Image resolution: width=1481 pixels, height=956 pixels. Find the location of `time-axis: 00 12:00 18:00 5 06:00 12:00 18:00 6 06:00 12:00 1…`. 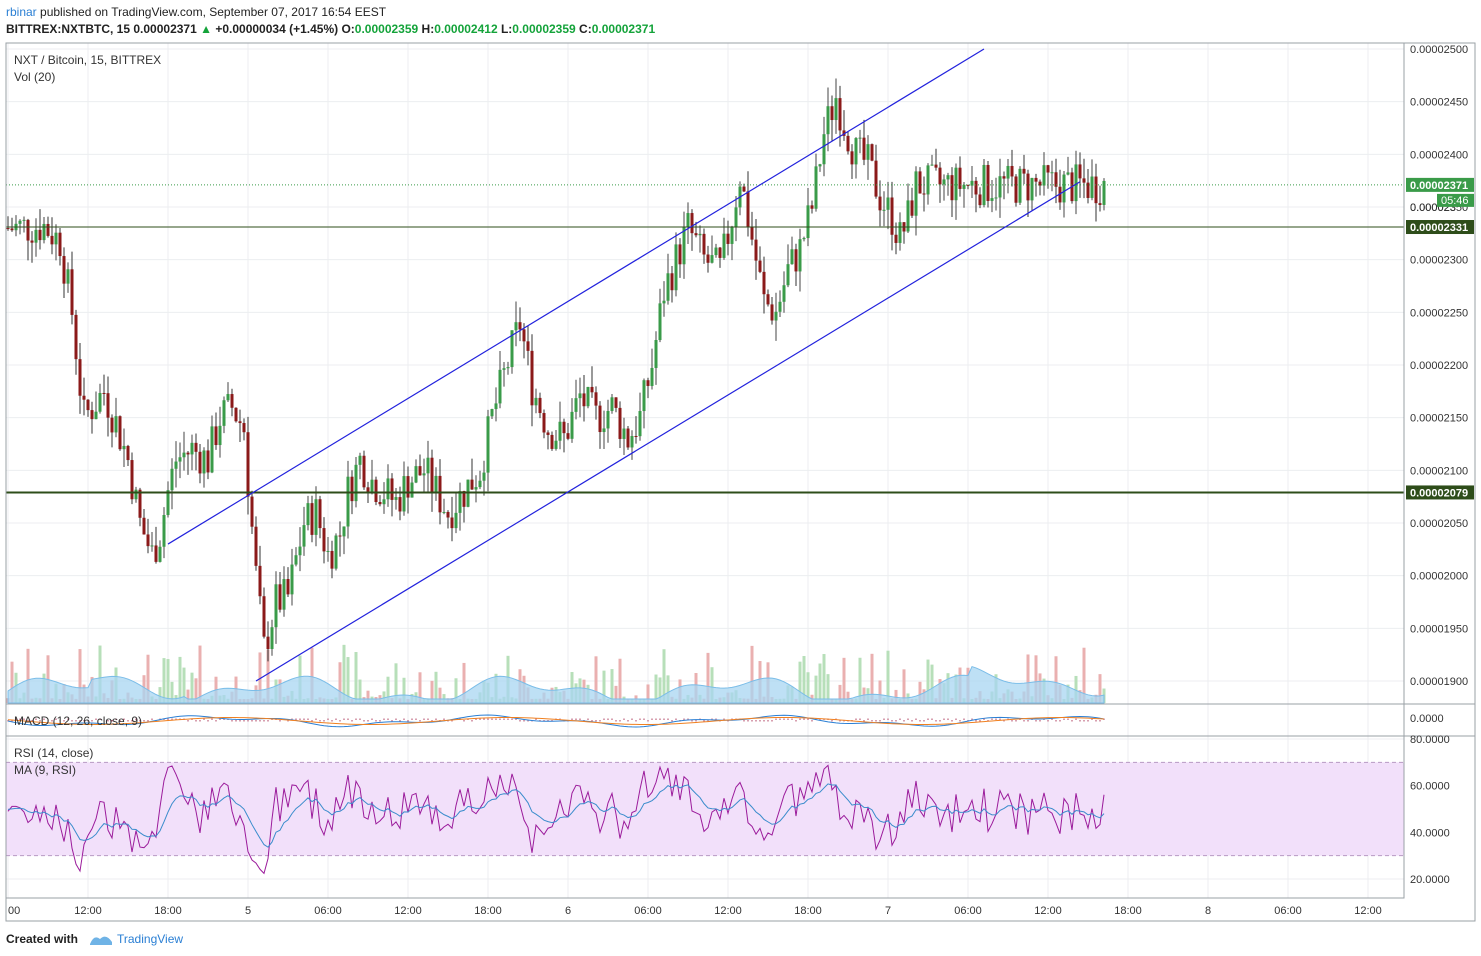

time-axis: 00 12:00 18:00 5 06:00 12:00 18:00 6 06:00 12:00 1… is located at coordinates (695, 911).